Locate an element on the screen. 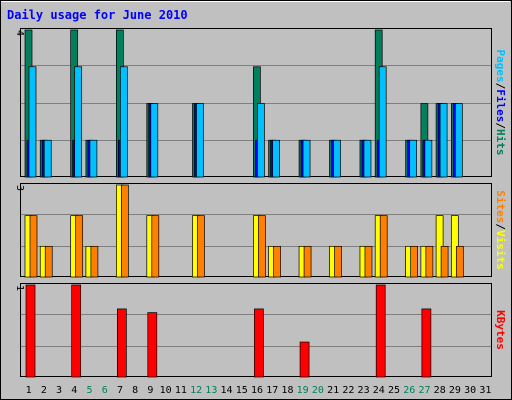 This screenshot has width=512, height=400. y-max-label: 1 is located at coordinates (19, 288).